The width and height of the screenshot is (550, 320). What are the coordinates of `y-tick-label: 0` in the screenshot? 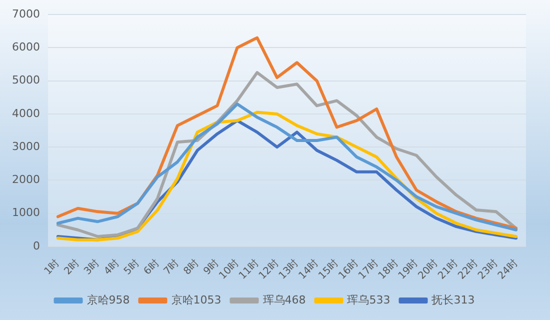 It's located at (36, 245).